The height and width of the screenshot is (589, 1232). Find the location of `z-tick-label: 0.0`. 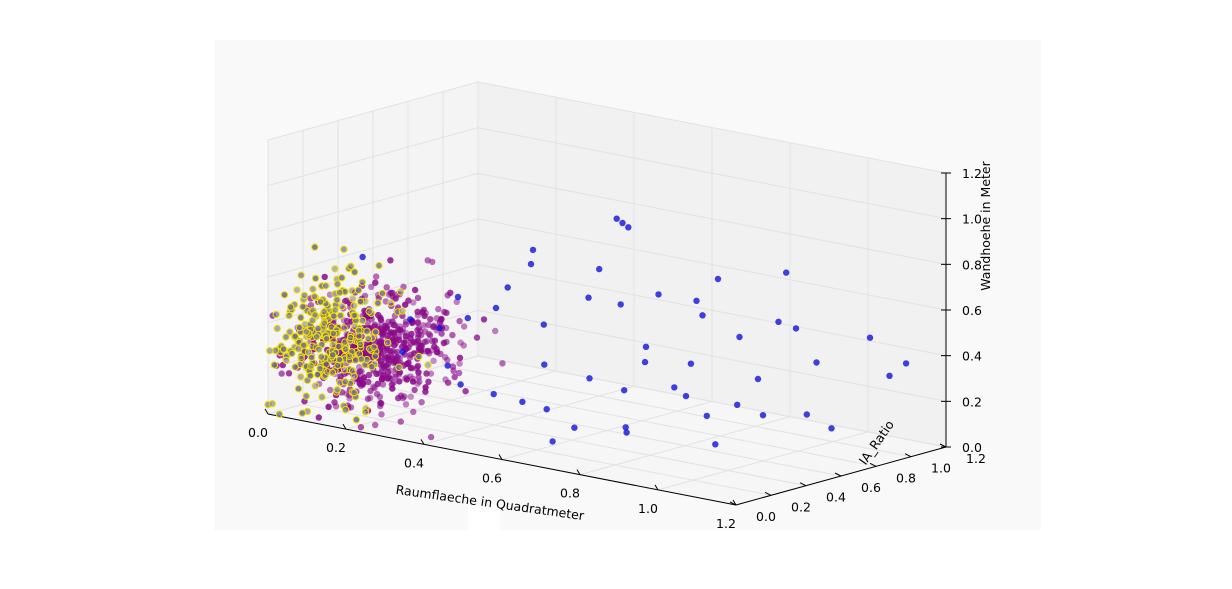

z-tick-label: 0.0 is located at coordinates (972, 447).